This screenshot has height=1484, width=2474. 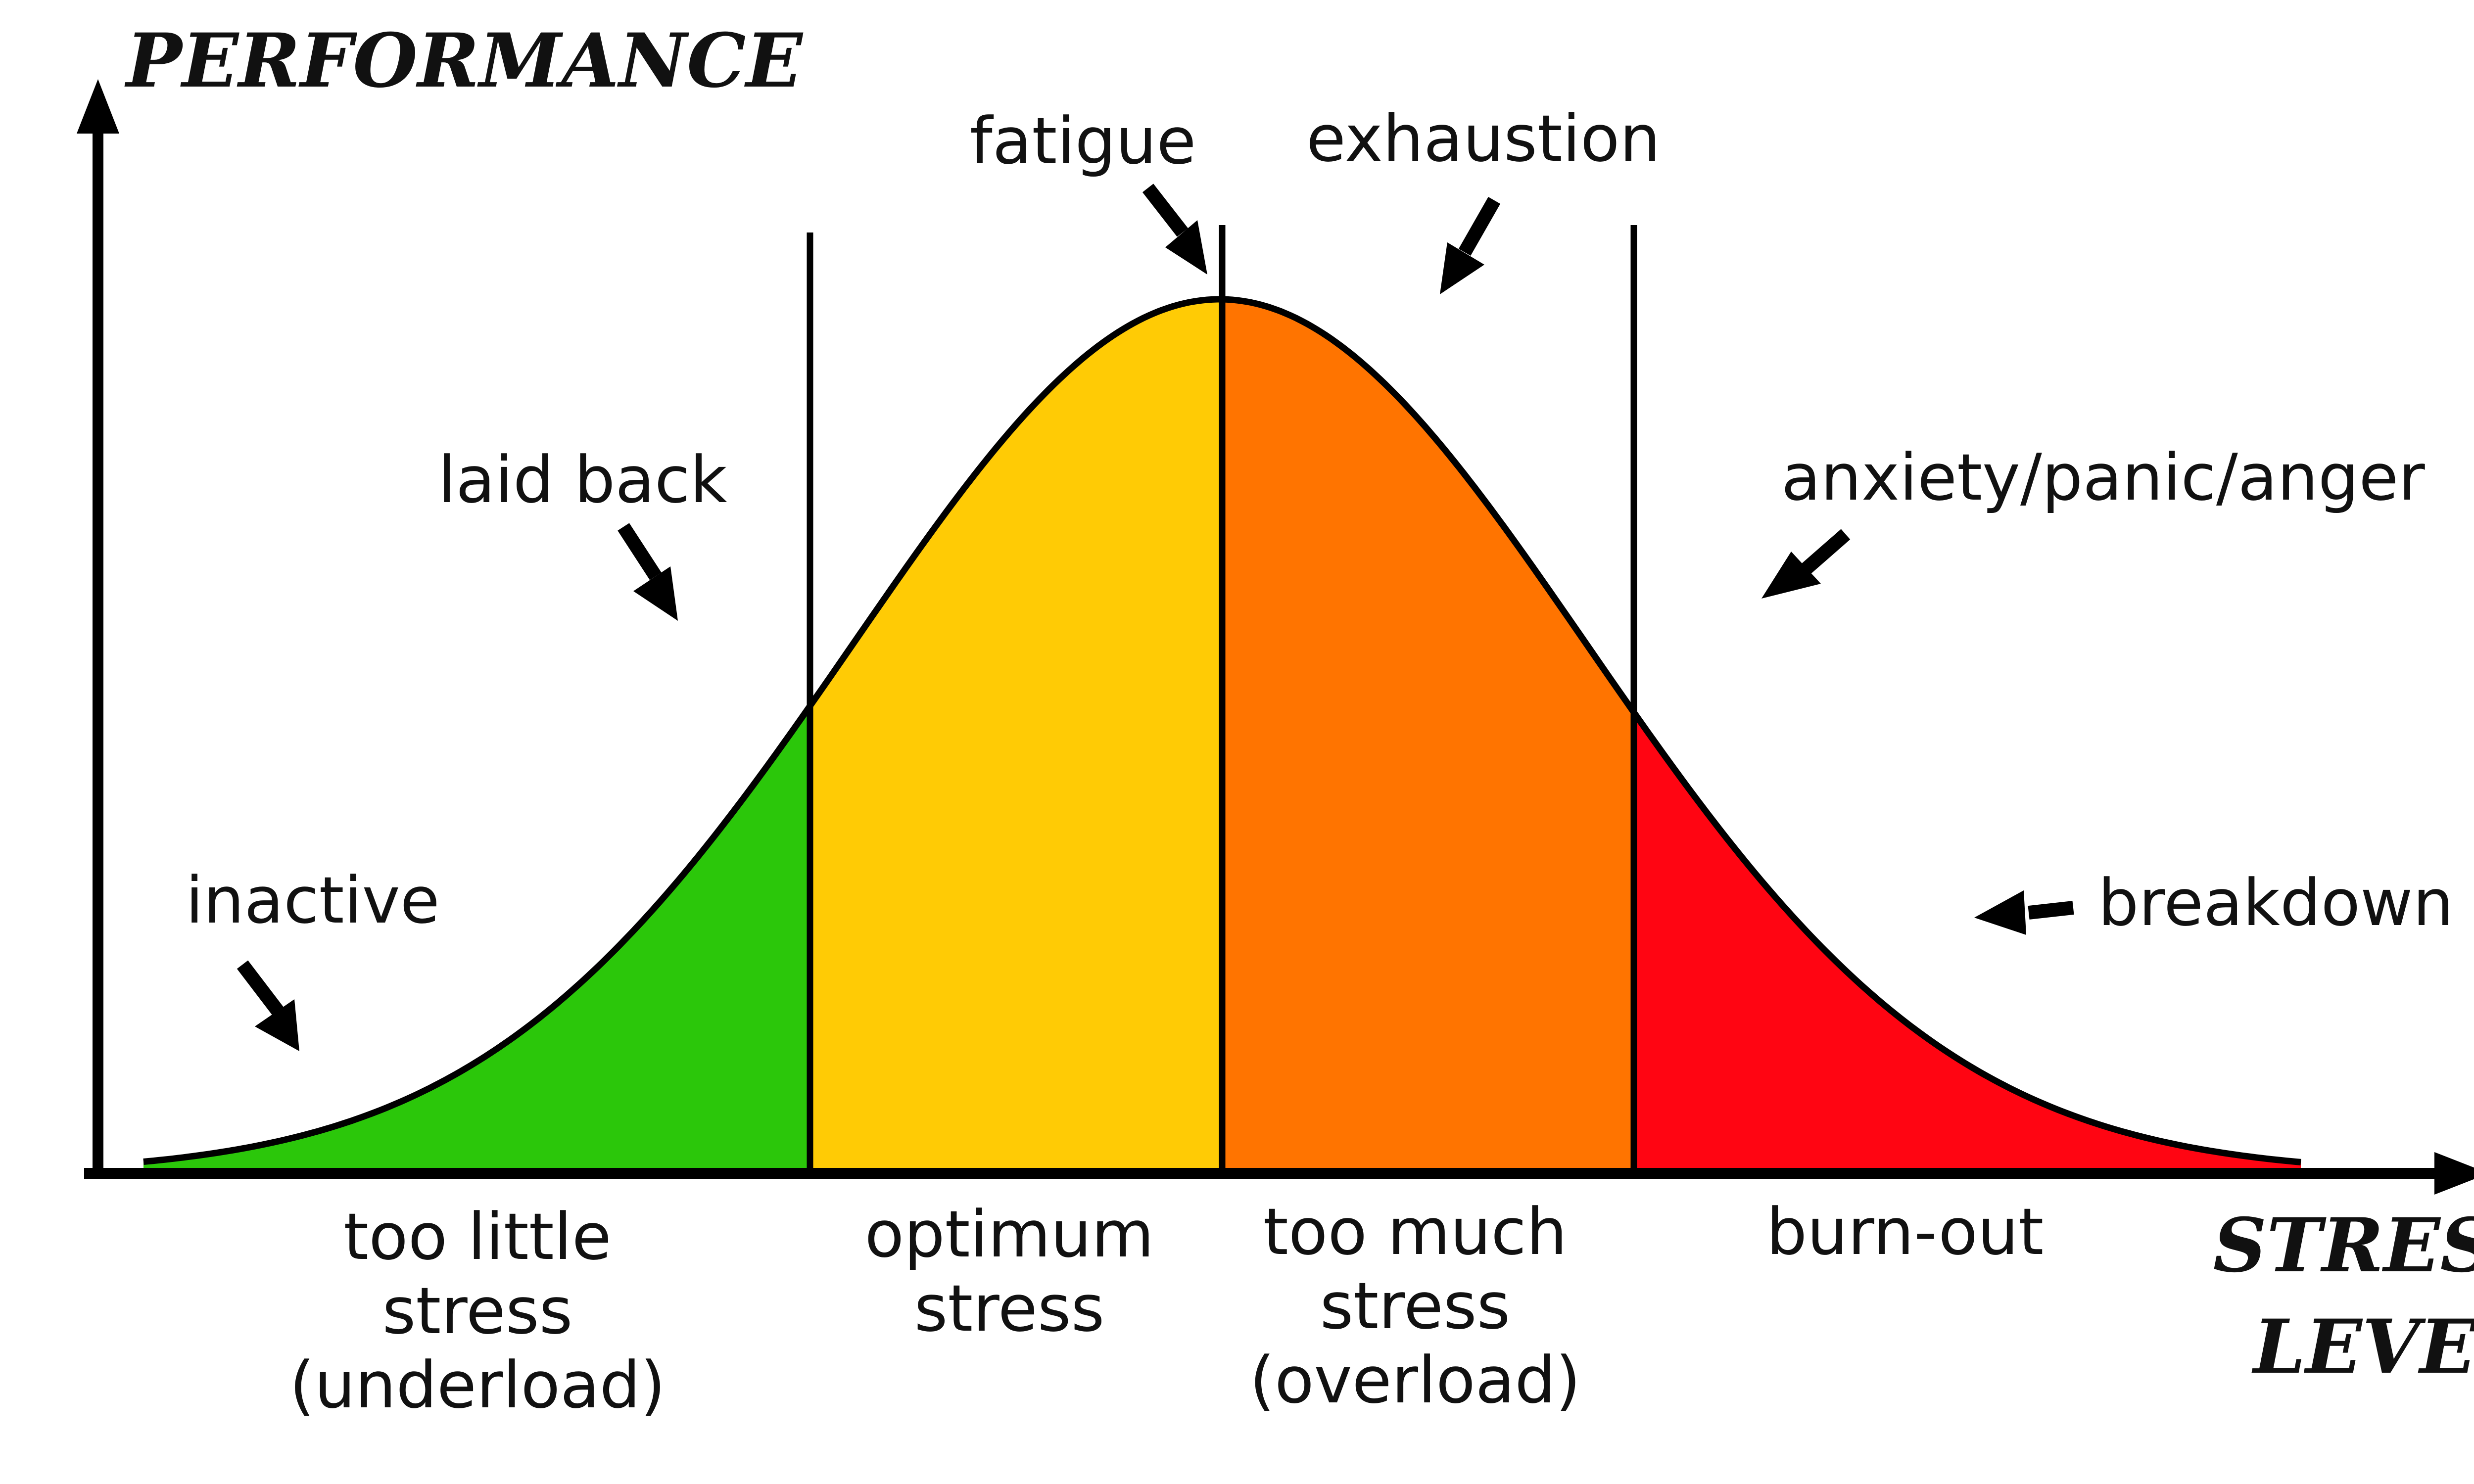 I want to click on x-axis-arrowhead, so click(x=2454, y=1173).